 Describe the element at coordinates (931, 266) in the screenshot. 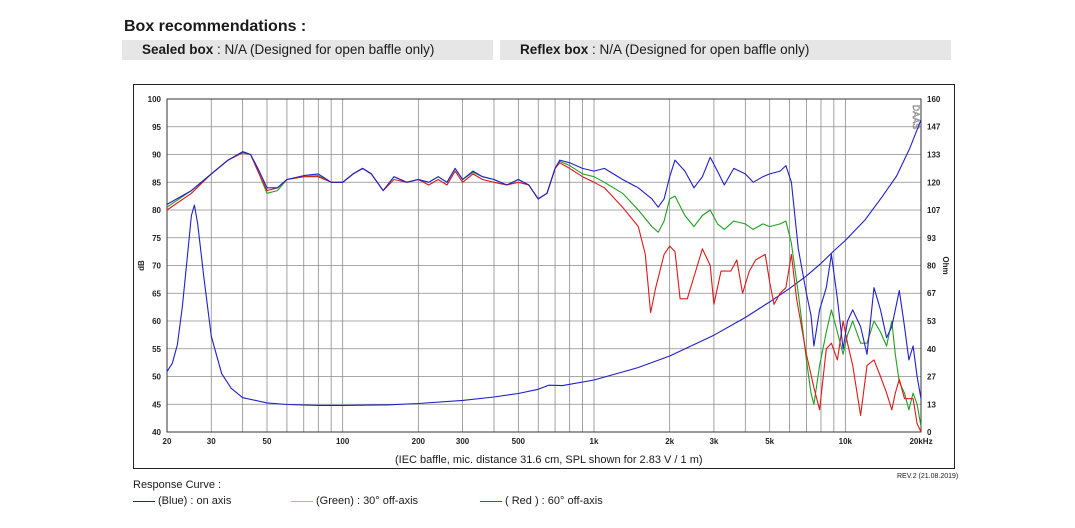

I see `y2-tick-label: 80` at that location.